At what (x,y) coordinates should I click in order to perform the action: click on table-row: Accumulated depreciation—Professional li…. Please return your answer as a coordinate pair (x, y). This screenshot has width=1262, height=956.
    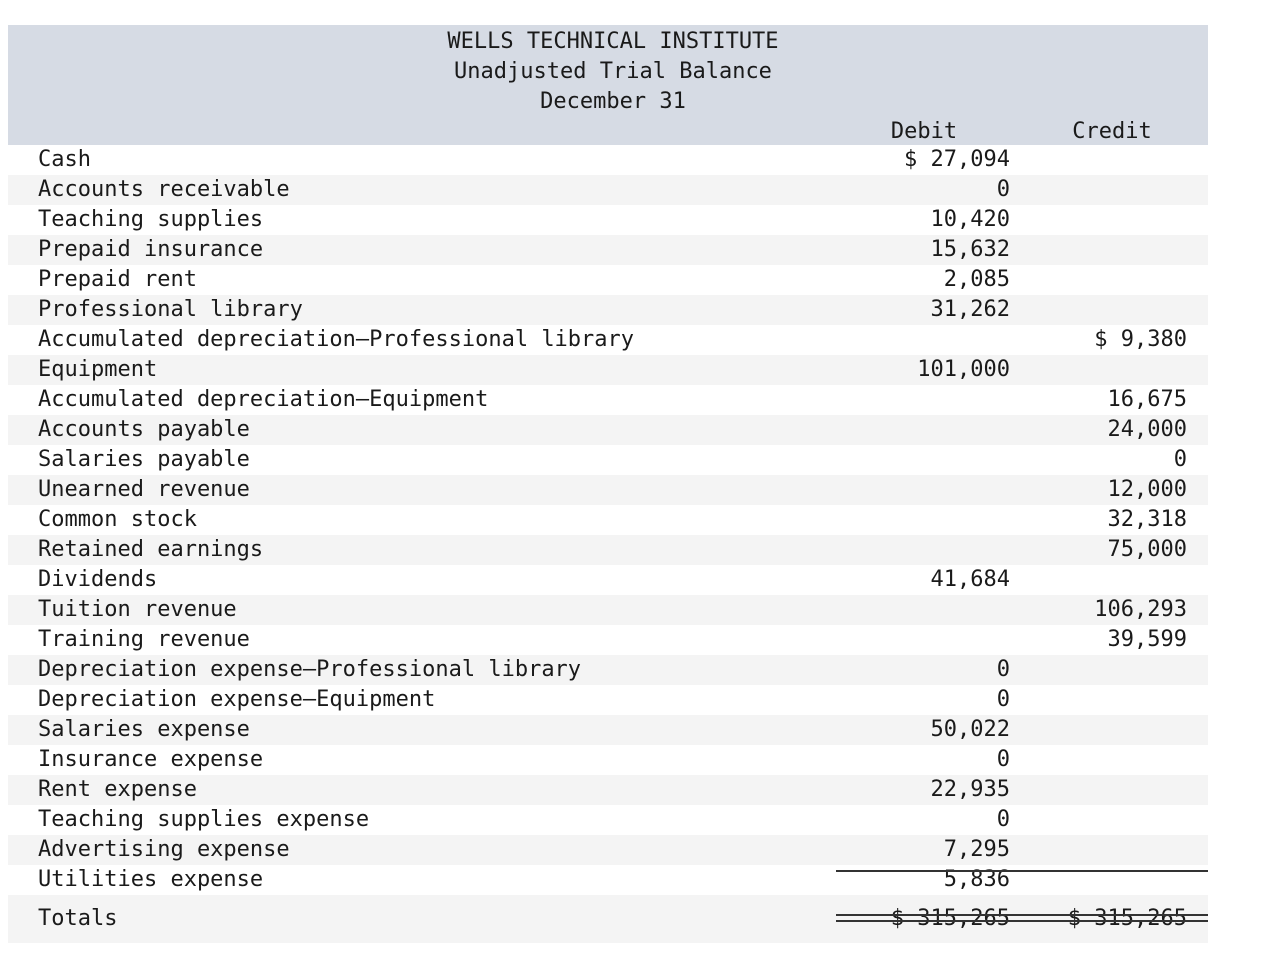
    Looking at the image, I should click on (608, 340).